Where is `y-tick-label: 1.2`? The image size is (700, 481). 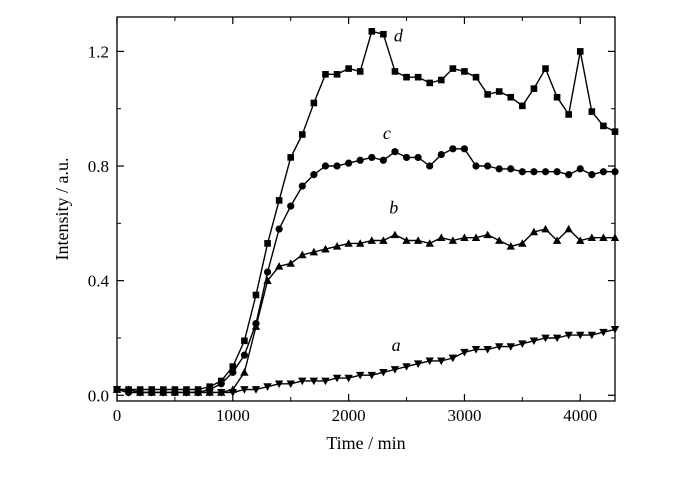 y-tick-label: 1.2 is located at coordinates (98, 51).